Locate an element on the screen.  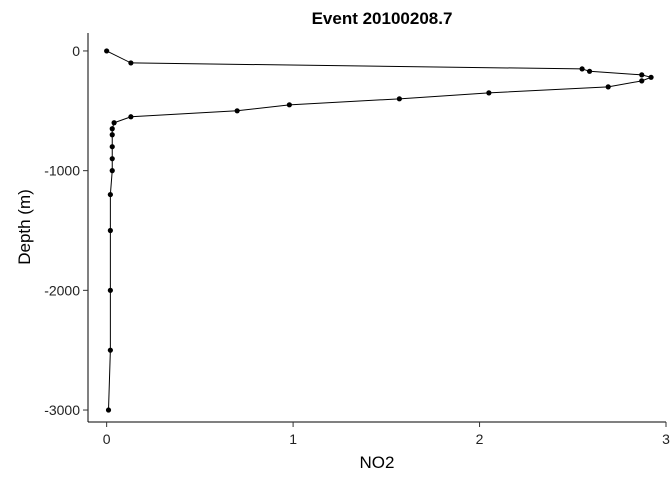
y-axis-title: Depth (m) is located at coordinates (24, 227).